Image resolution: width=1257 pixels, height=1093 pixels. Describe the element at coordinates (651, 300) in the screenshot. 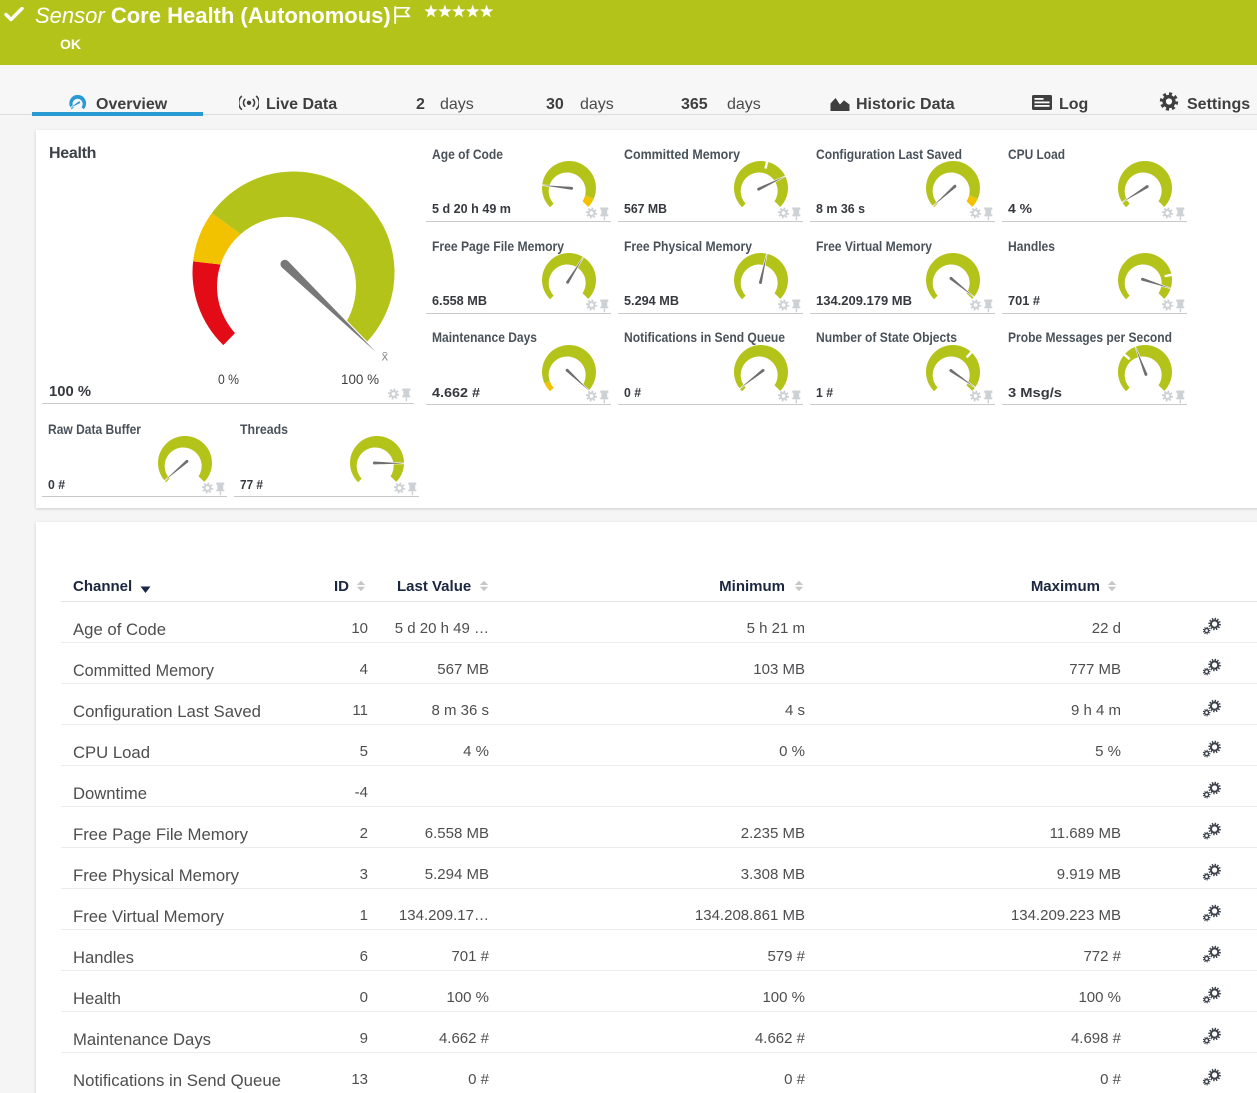

I see `svg-text: 5.294 MB` at that location.